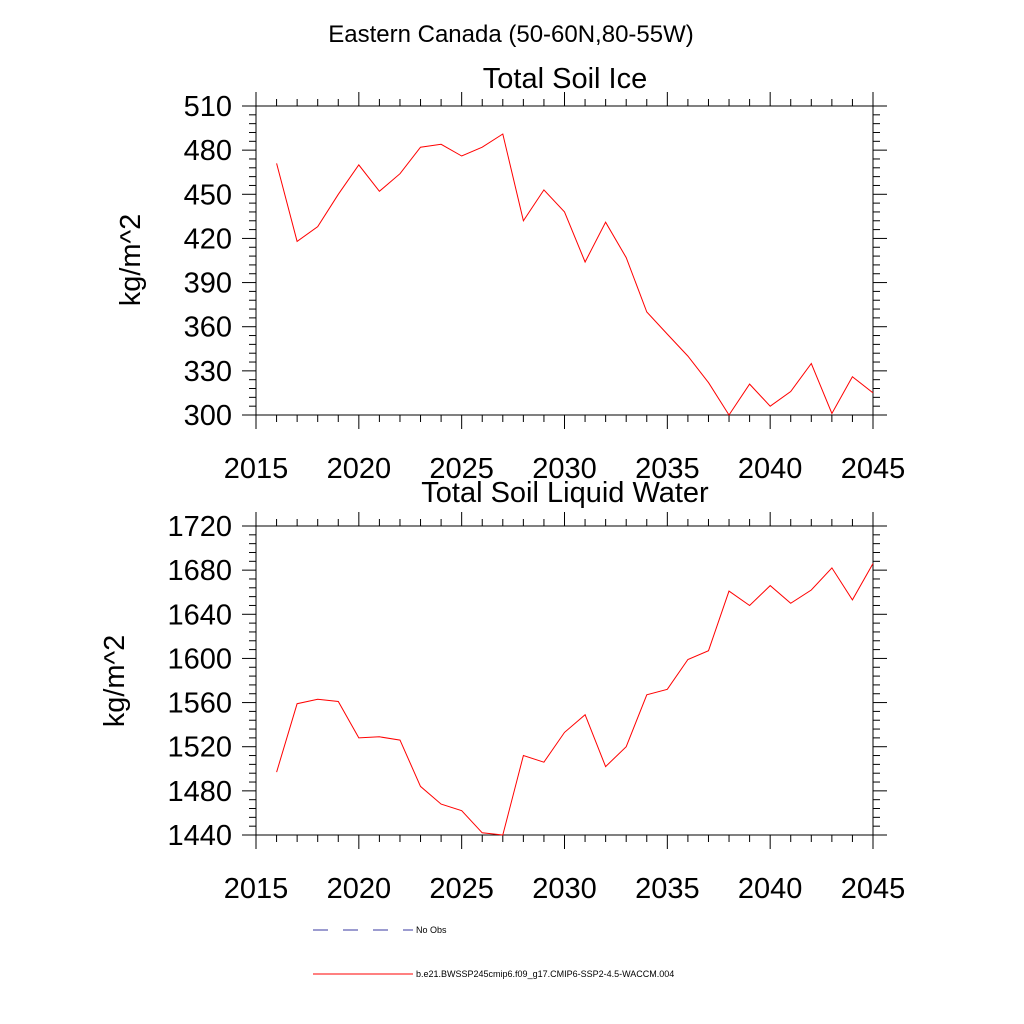 This screenshot has width=1024, height=1024. I want to click on legend-label-no-obs: No Obs, so click(431, 930).